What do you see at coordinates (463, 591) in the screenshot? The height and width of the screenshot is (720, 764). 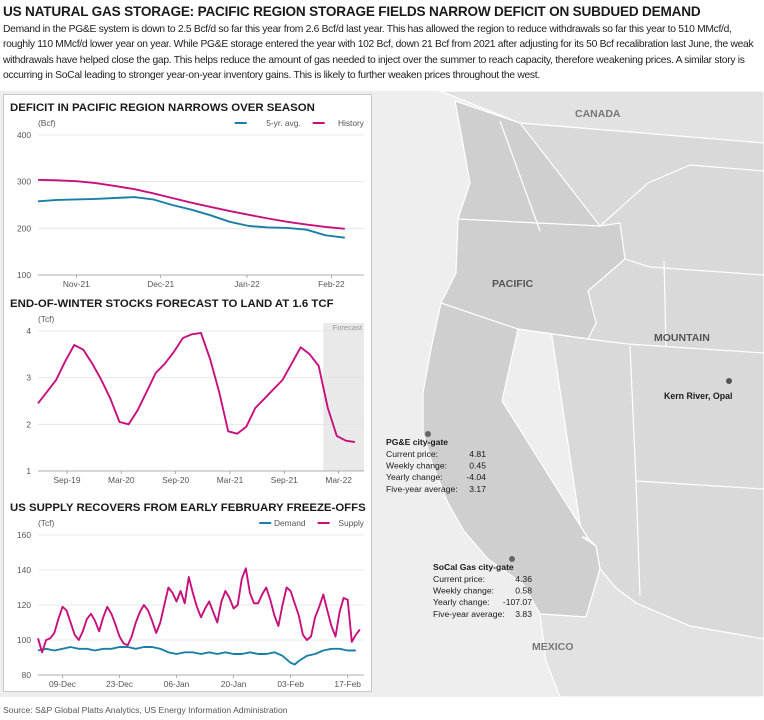 I see `socal-row-label: Weekly change:` at bounding box center [463, 591].